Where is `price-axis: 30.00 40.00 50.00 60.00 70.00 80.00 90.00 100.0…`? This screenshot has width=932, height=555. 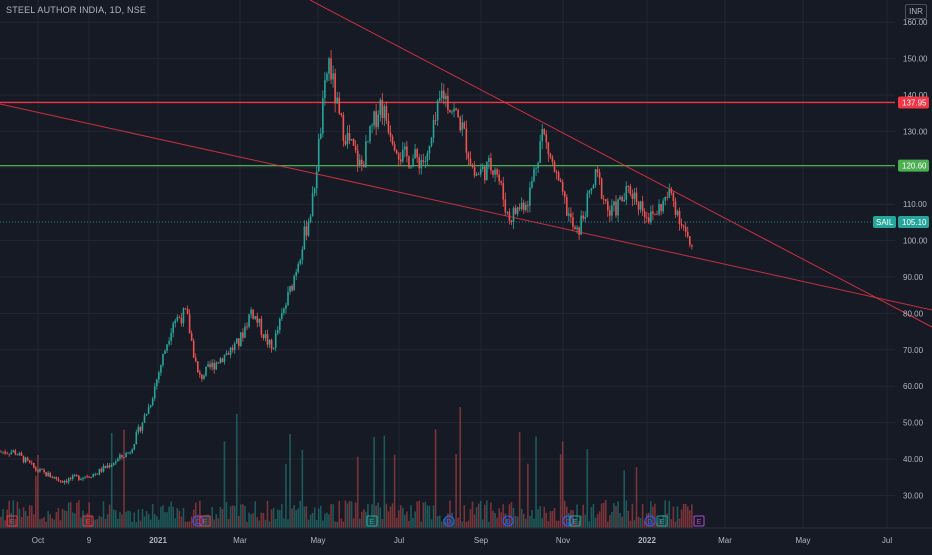
price-axis: 30.00 40.00 50.00 60.00 70.00 80.00 90.00 100.0… is located at coordinates (901, 259).